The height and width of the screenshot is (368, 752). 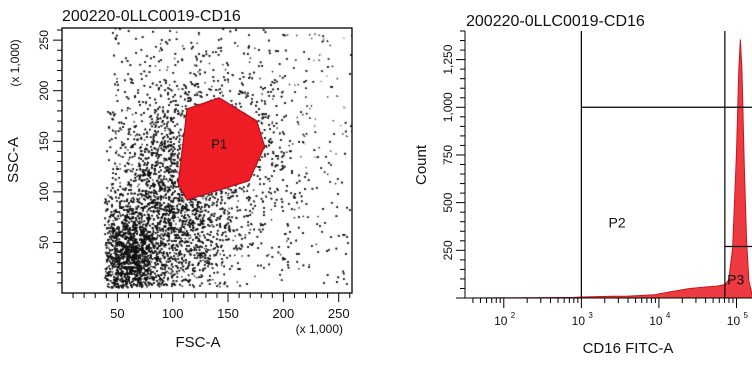 I want to click on histogram-x-label: CD16 FITC-A, so click(x=628, y=348).